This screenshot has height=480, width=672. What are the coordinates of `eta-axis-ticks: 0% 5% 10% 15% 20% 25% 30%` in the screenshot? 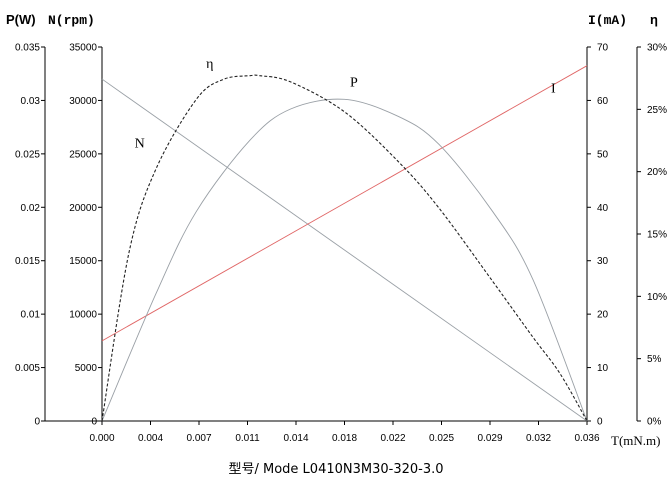 It's located at (652, 235).